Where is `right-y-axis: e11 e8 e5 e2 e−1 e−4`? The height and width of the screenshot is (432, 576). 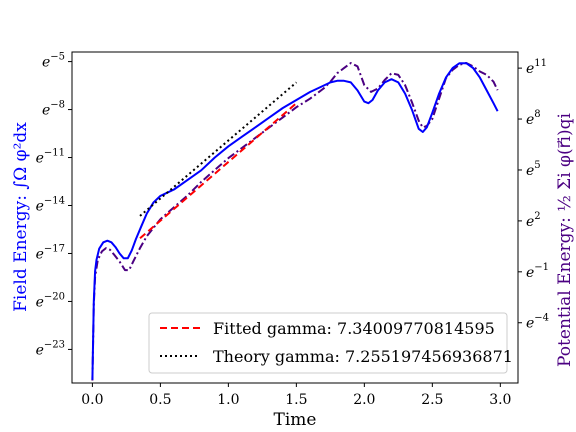 right-y-axis: e11 e8 e5 e2 e−1 e−4 is located at coordinates (533, 195).